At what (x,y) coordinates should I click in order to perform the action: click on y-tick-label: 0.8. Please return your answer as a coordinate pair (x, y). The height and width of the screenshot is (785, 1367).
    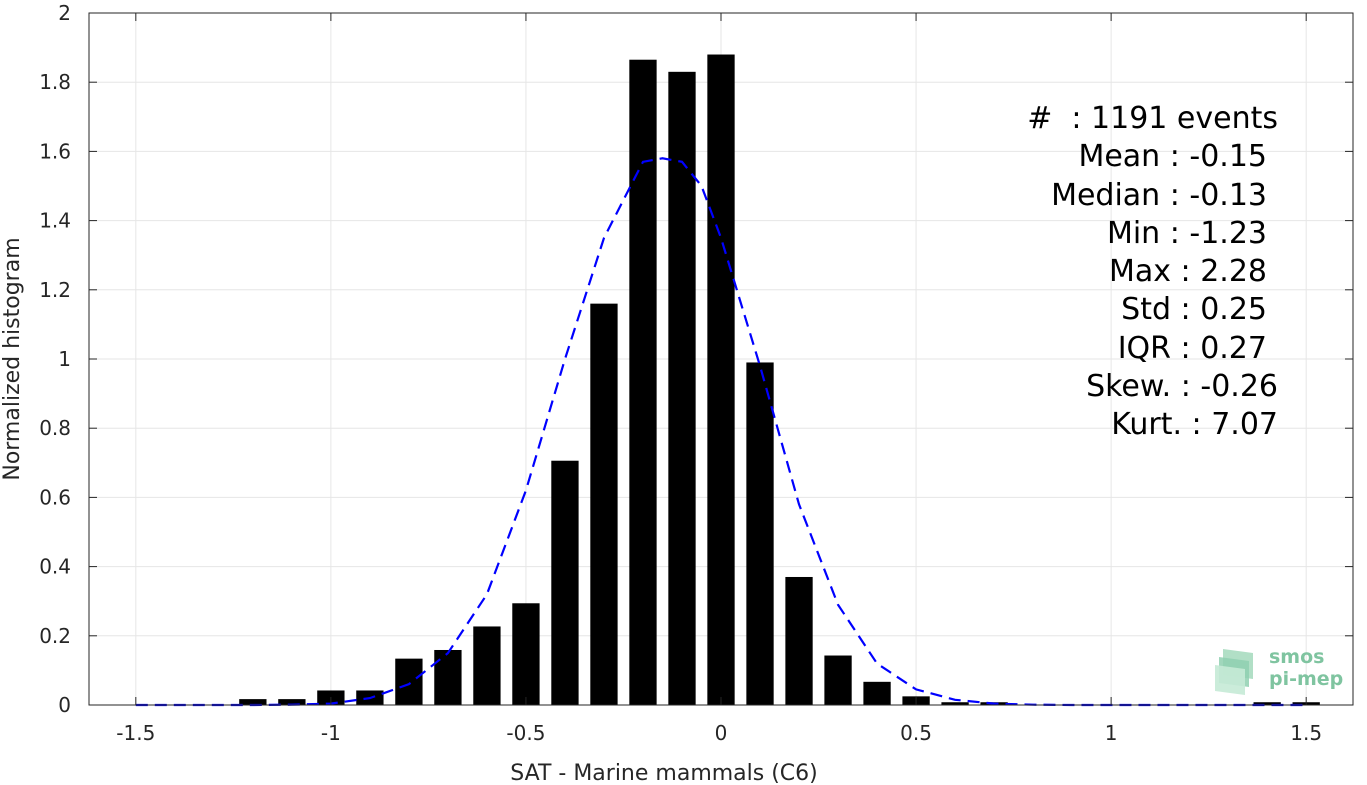
    Looking at the image, I should click on (55, 428).